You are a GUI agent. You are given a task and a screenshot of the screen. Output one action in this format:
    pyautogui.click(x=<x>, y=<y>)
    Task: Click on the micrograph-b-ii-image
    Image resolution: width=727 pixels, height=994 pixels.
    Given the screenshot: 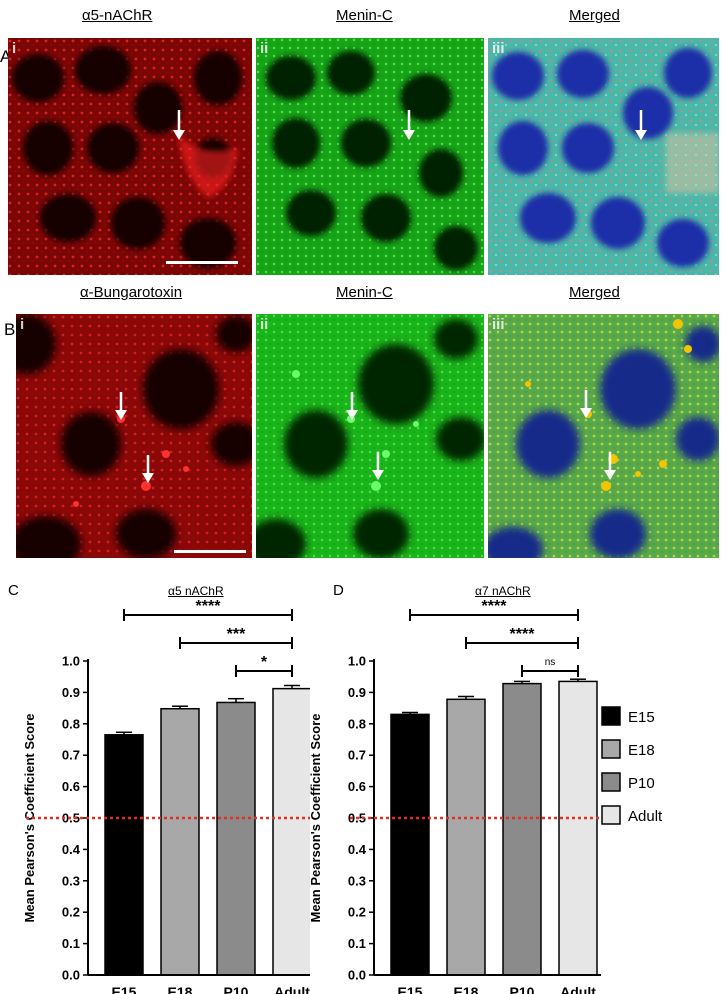 What is the action you would take?
    pyautogui.click(x=370, y=436)
    